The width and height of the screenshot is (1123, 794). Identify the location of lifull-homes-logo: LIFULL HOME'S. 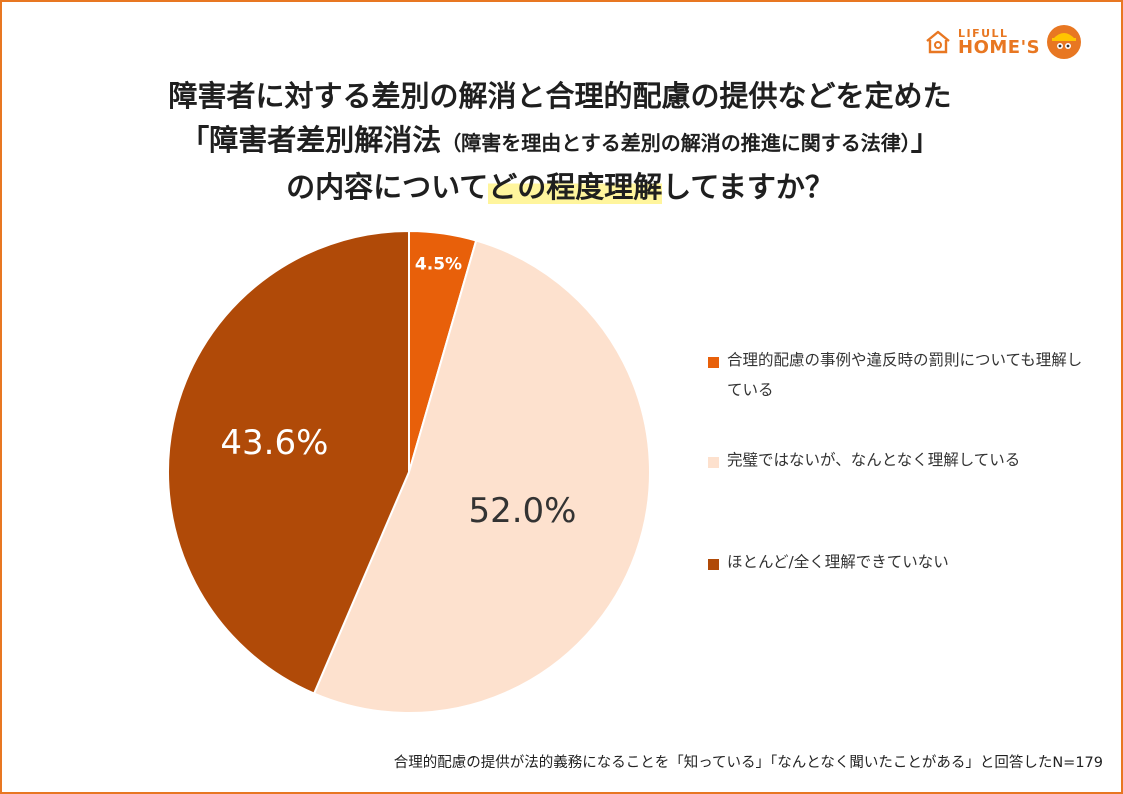
(1003, 42).